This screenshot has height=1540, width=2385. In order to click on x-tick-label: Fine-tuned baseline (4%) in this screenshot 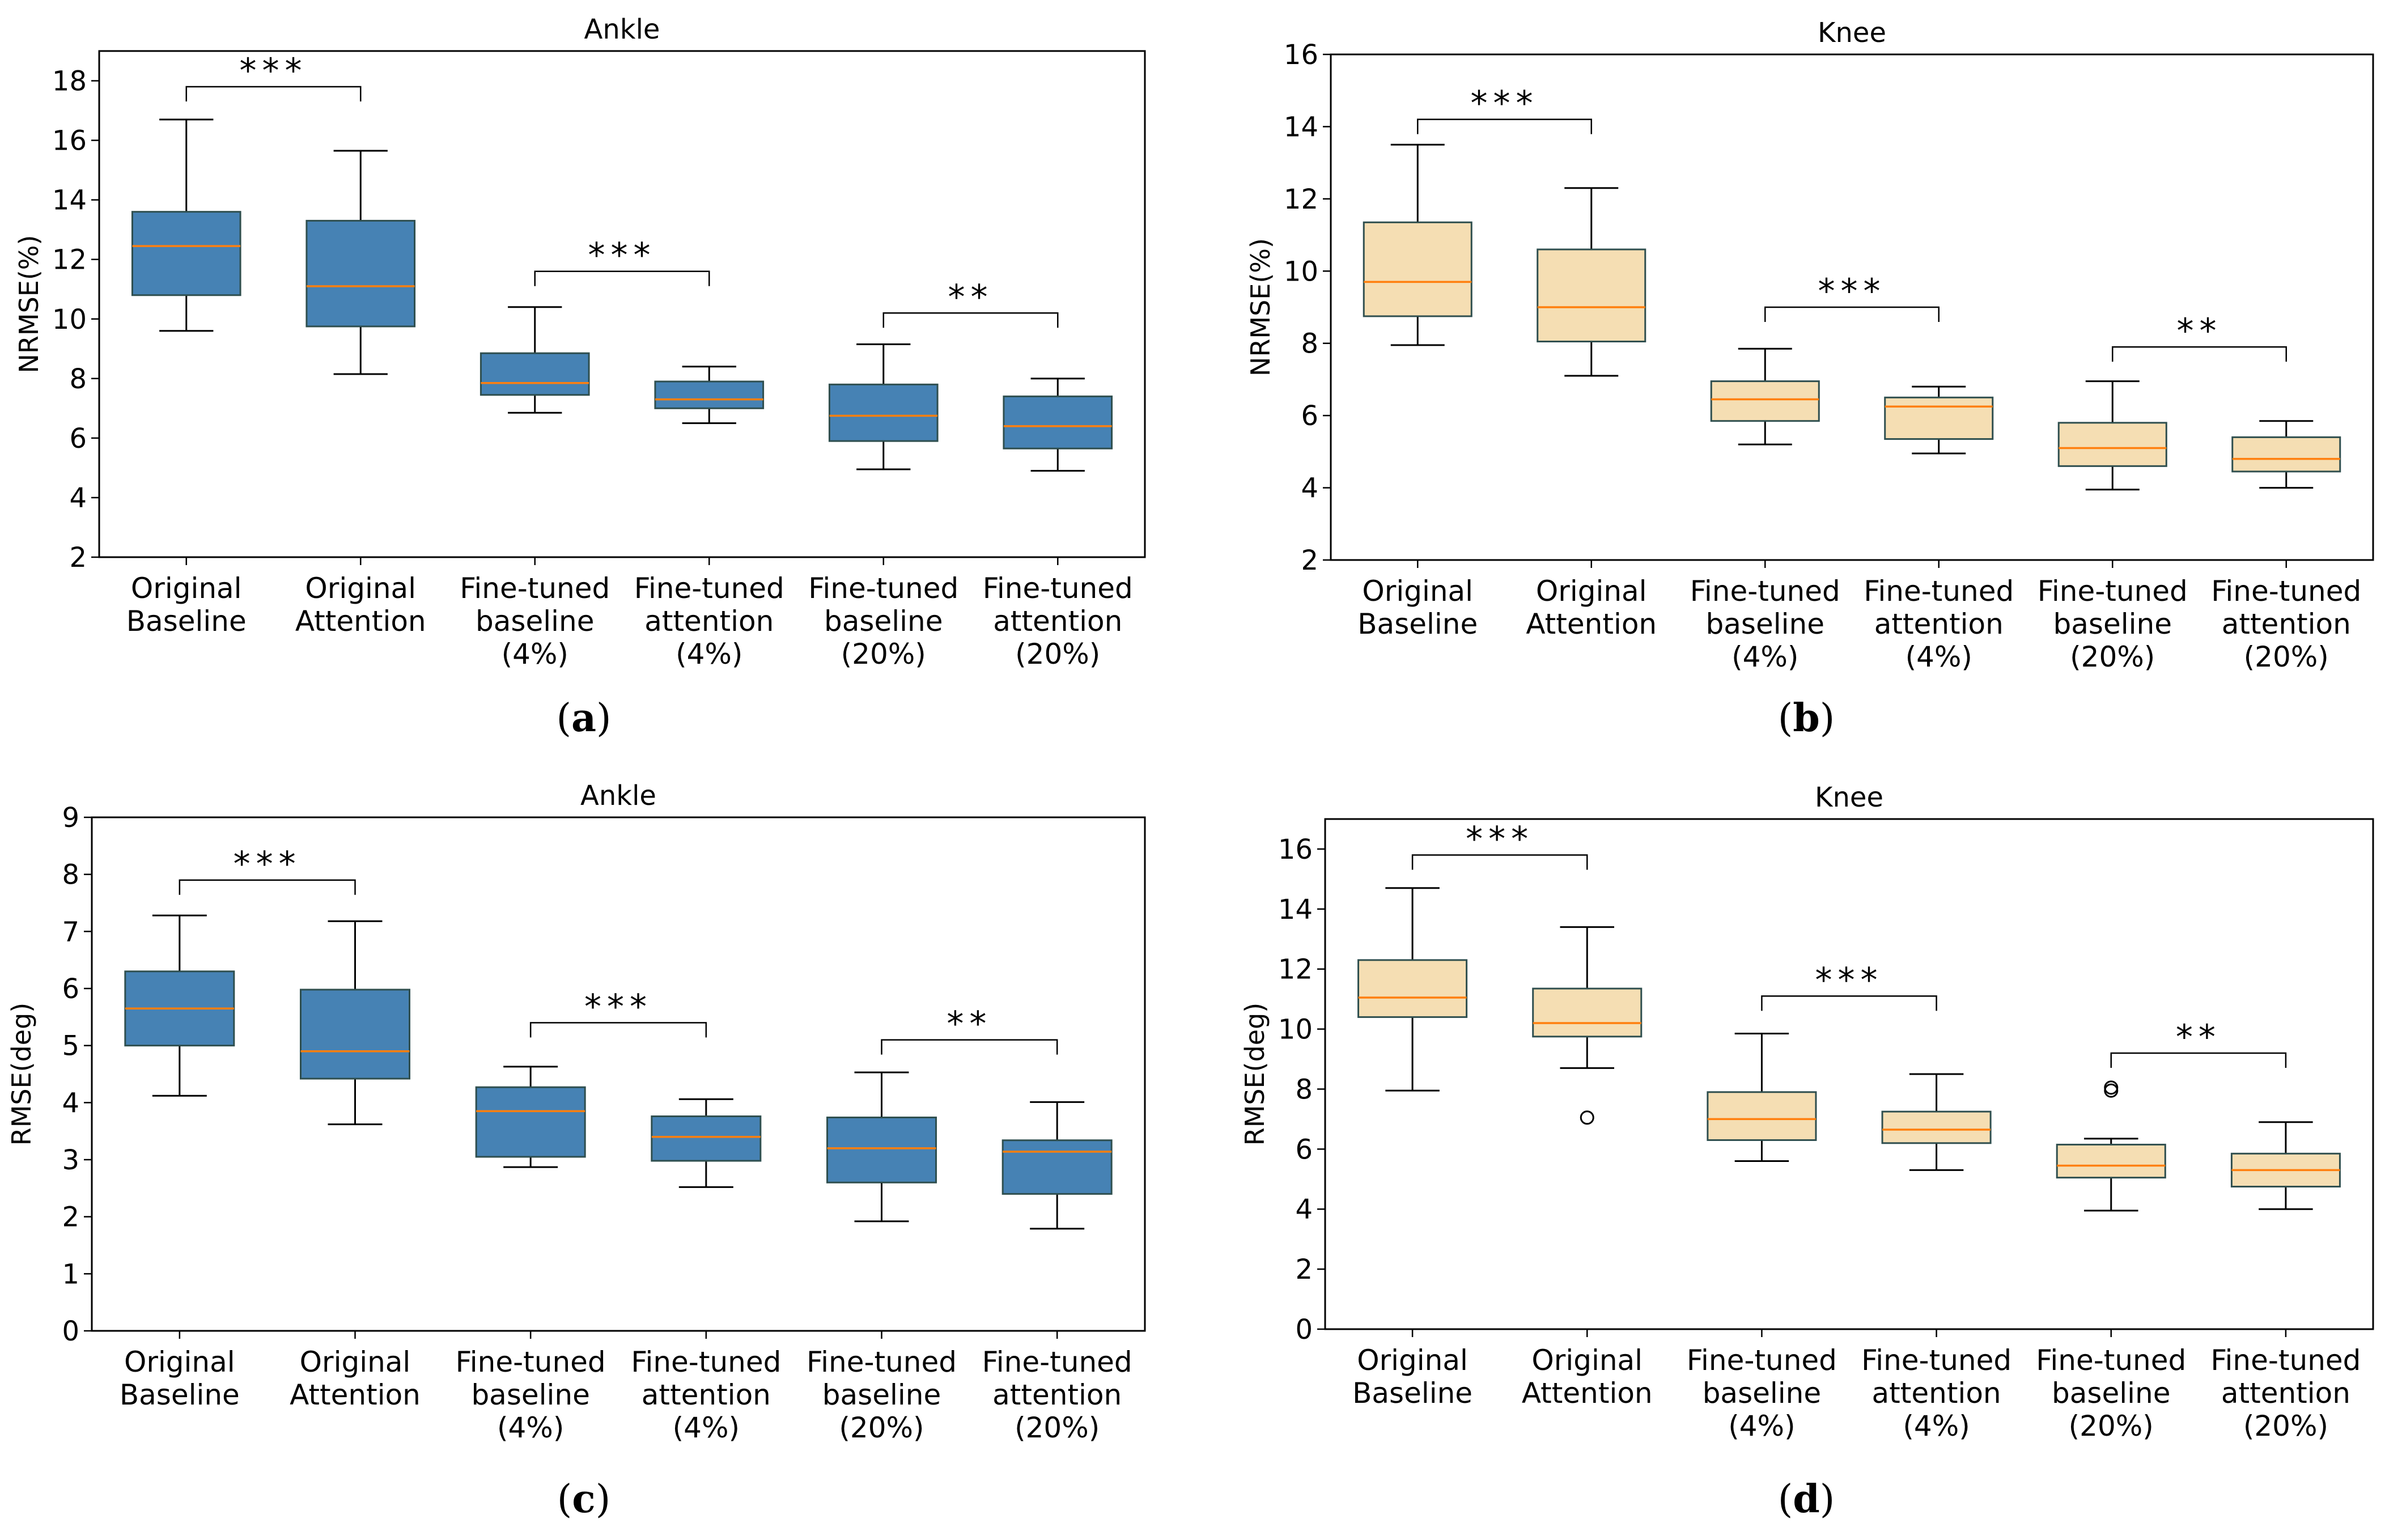, I will do `click(1765, 624)`.